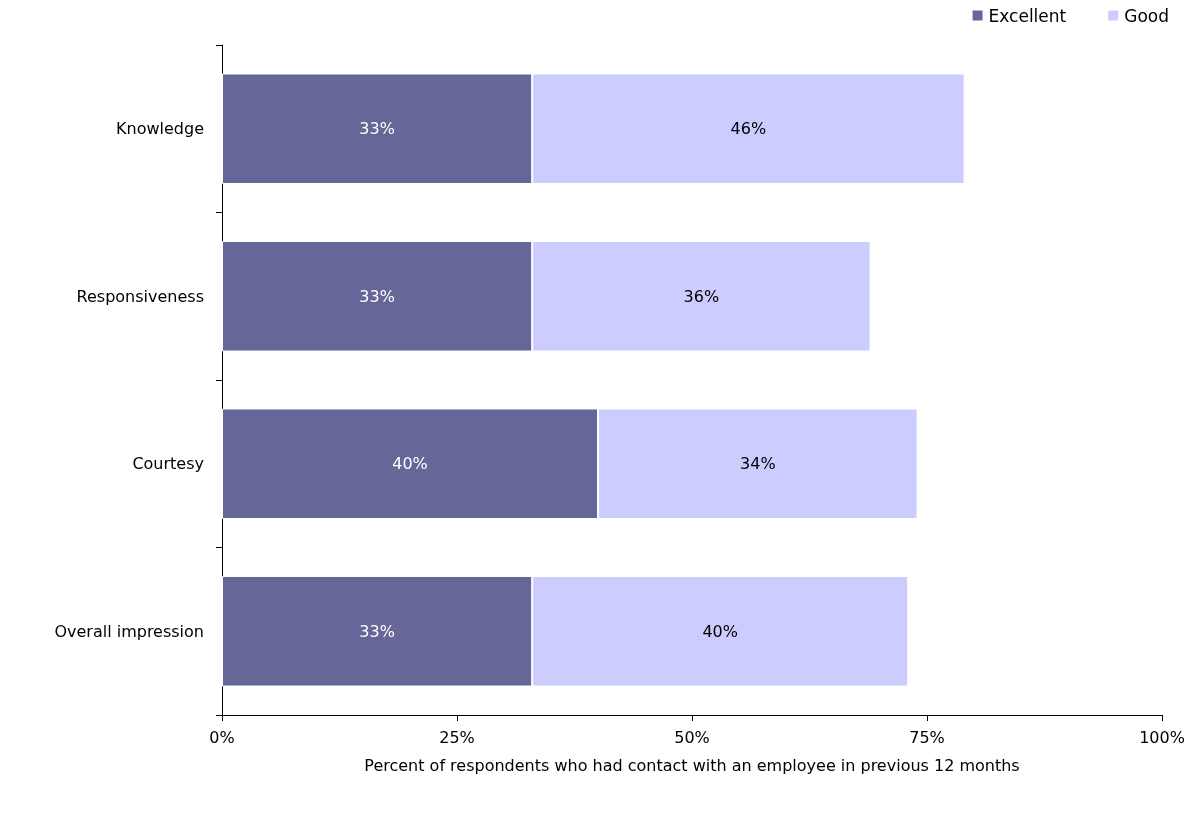 The image size is (1204, 813). Describe the element at coordinates (140, 296) in the screenshot. I see `y-tick-label: Responsiveness` at that location.